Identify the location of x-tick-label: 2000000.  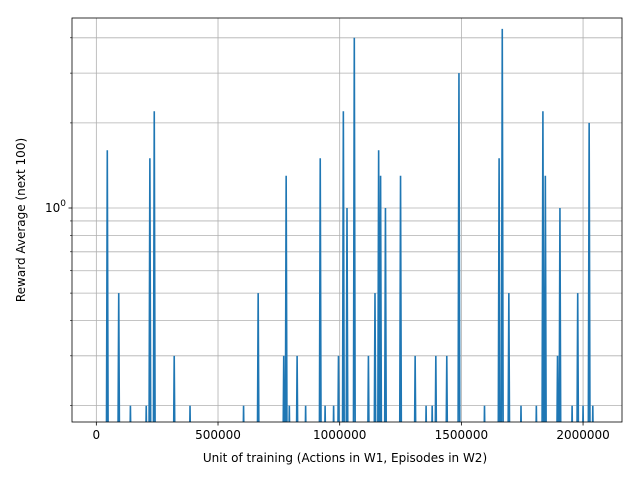
(582, 435).